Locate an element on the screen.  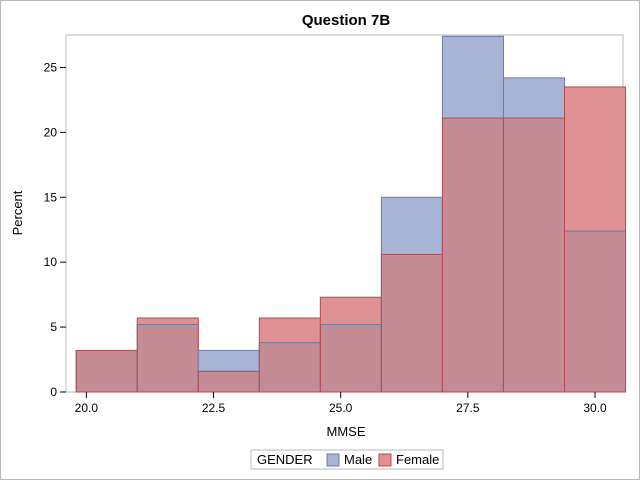
x-tick-label-3: 27.5 is located at coordinates (468, 408).